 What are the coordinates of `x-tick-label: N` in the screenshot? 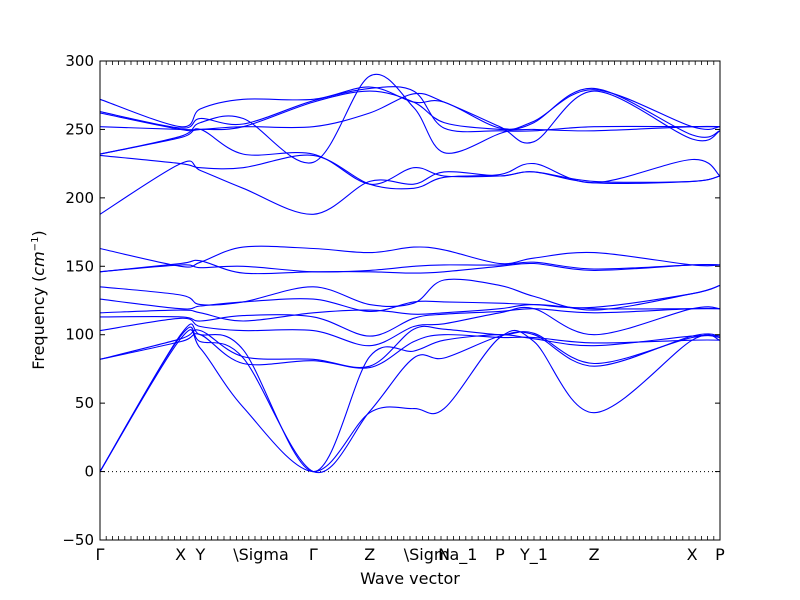 It's located at (444, 554).